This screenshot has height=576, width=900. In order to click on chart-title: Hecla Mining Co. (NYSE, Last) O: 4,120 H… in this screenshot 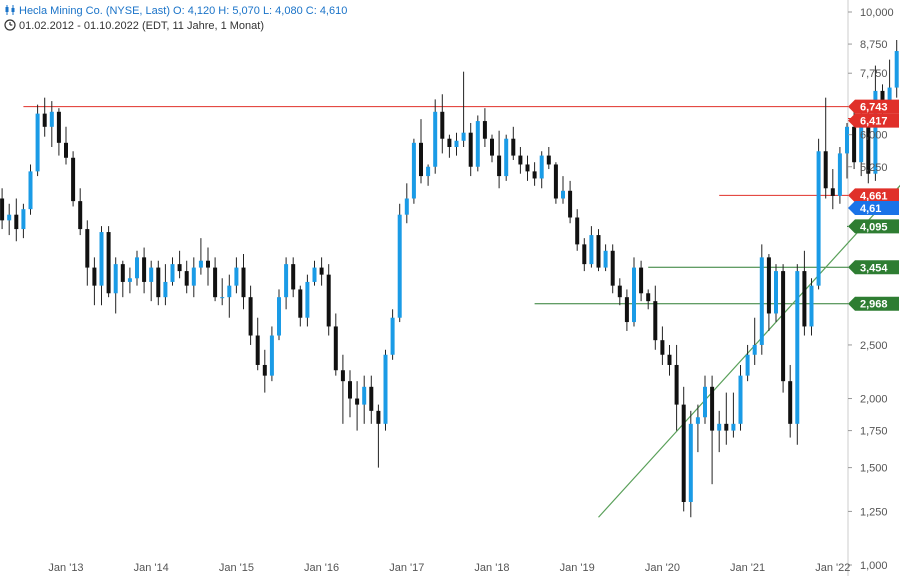, I will do `click(183, 11)`.